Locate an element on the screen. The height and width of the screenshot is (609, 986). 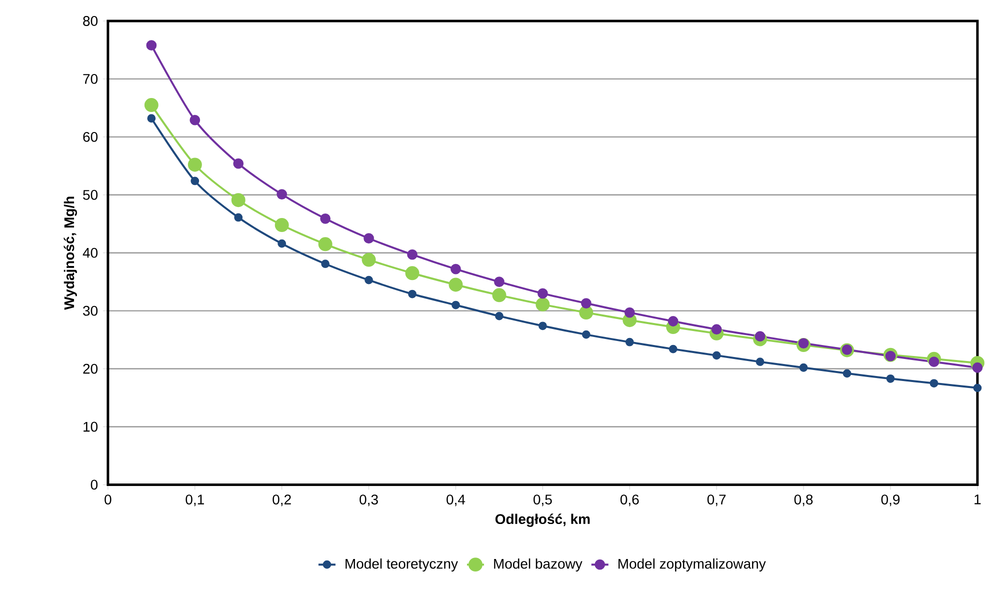
y-tick-label: 40 is located at coordinates (90, 253).